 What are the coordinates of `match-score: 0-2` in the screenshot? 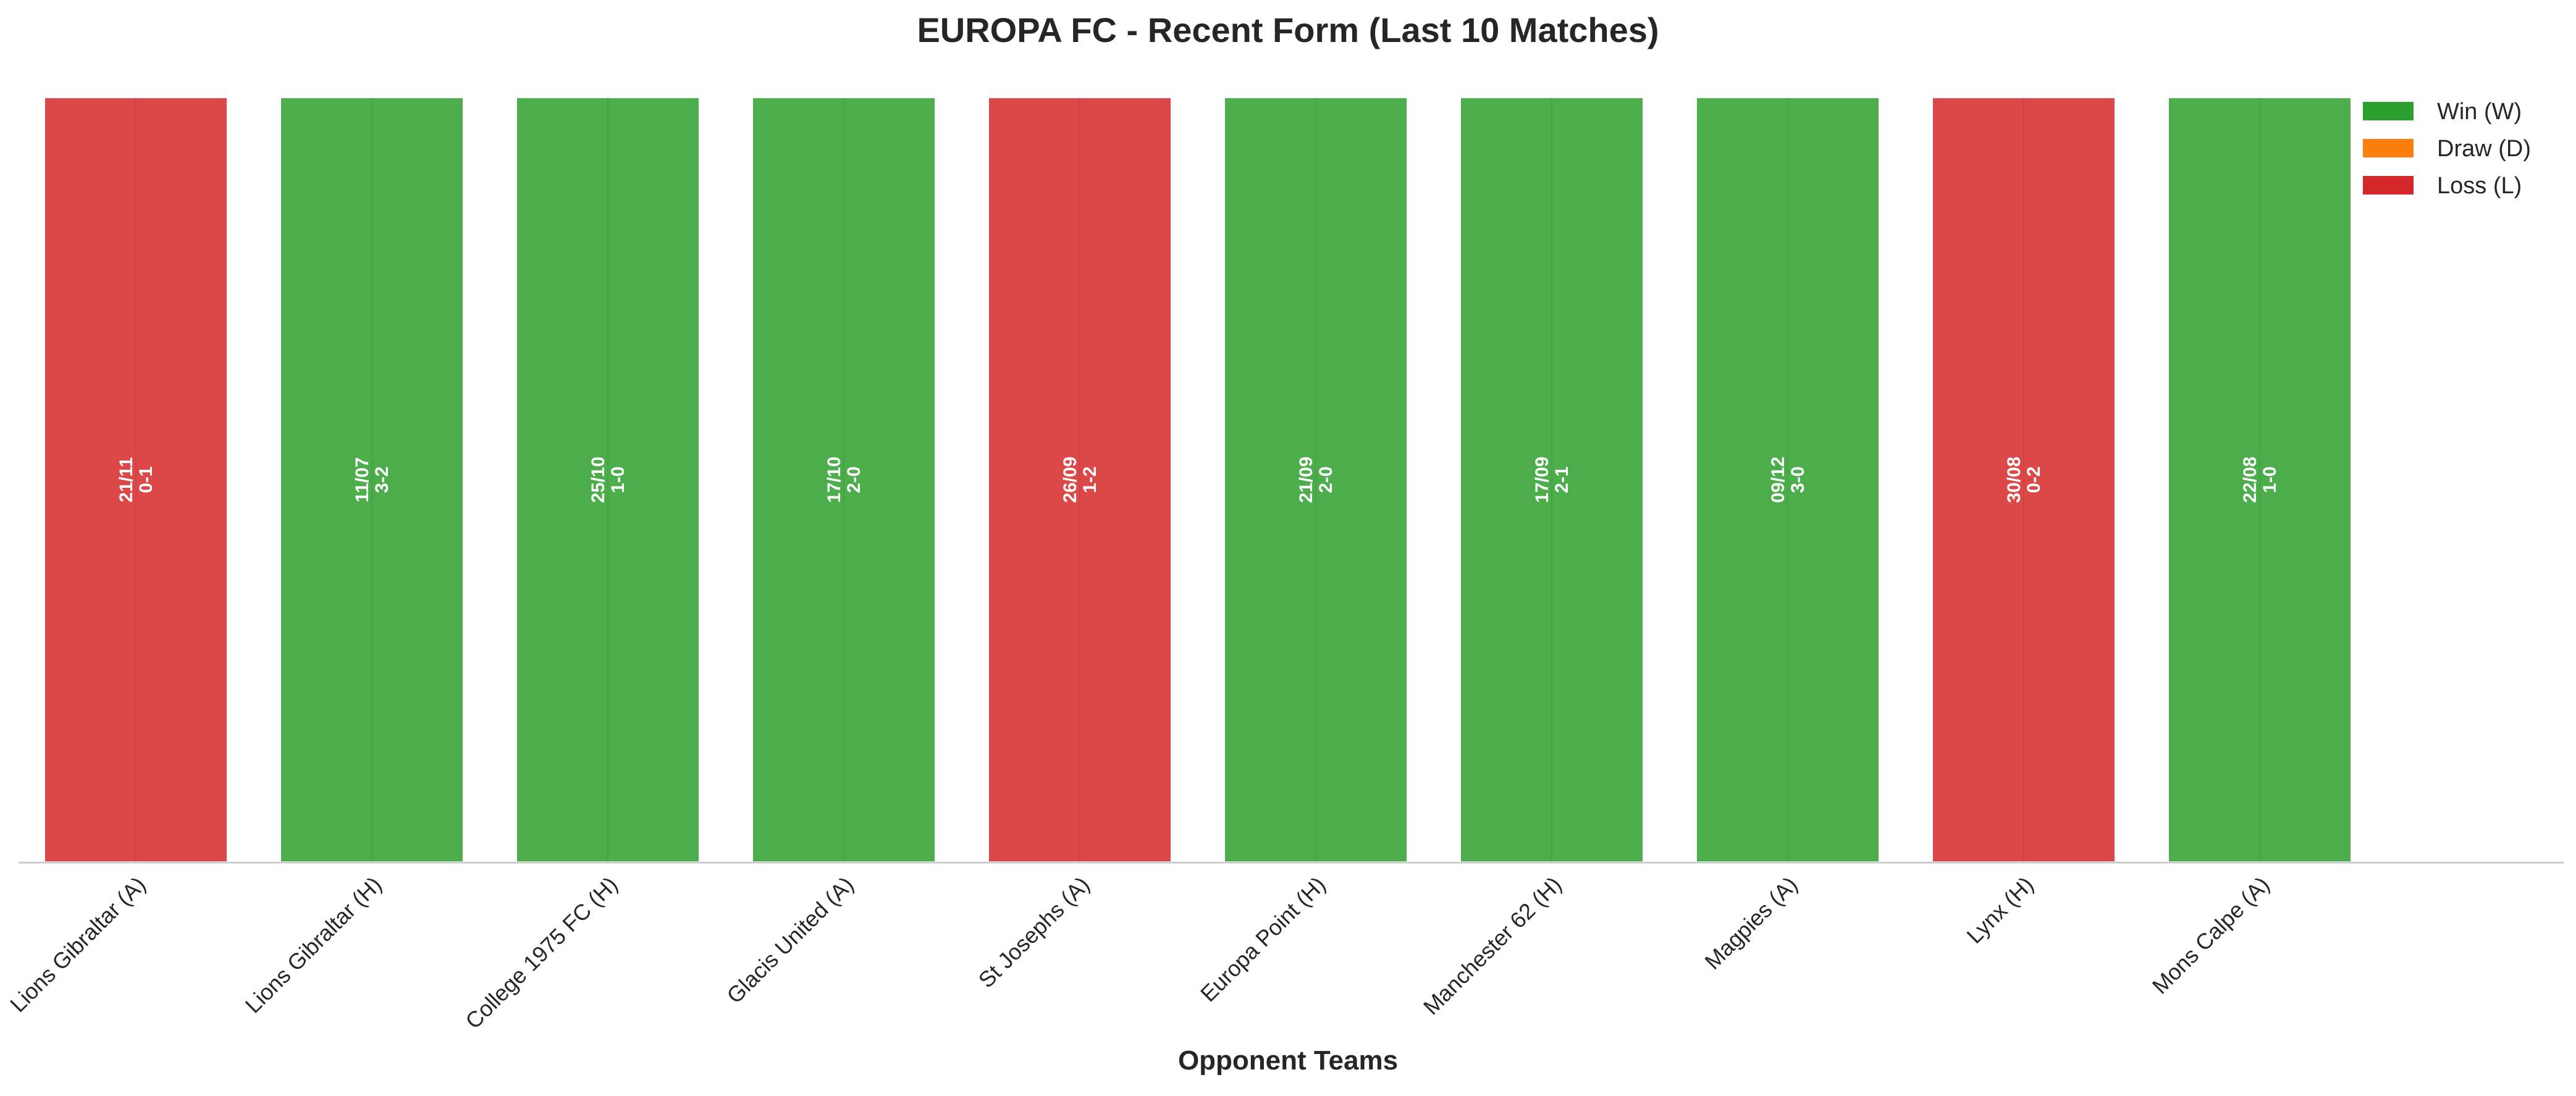 It's located at (2034, 480).